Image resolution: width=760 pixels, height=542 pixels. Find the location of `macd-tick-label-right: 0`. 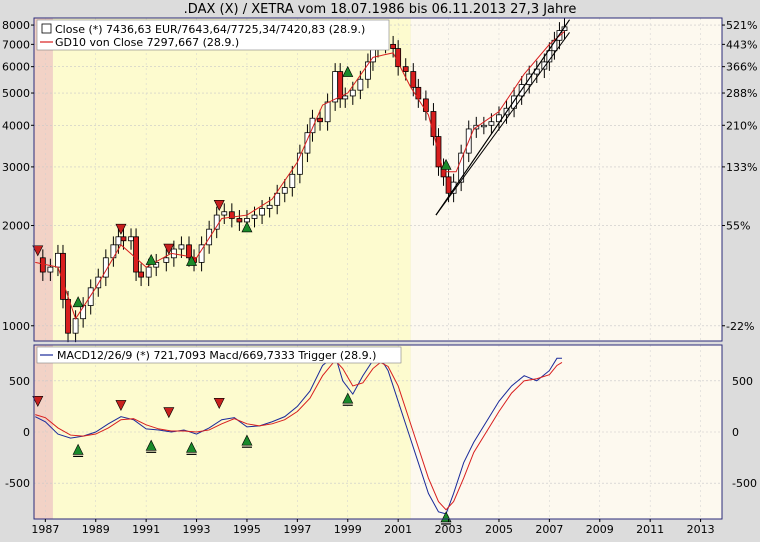

macd-tick-label-right: 0 is located at coordinates (735, 432).